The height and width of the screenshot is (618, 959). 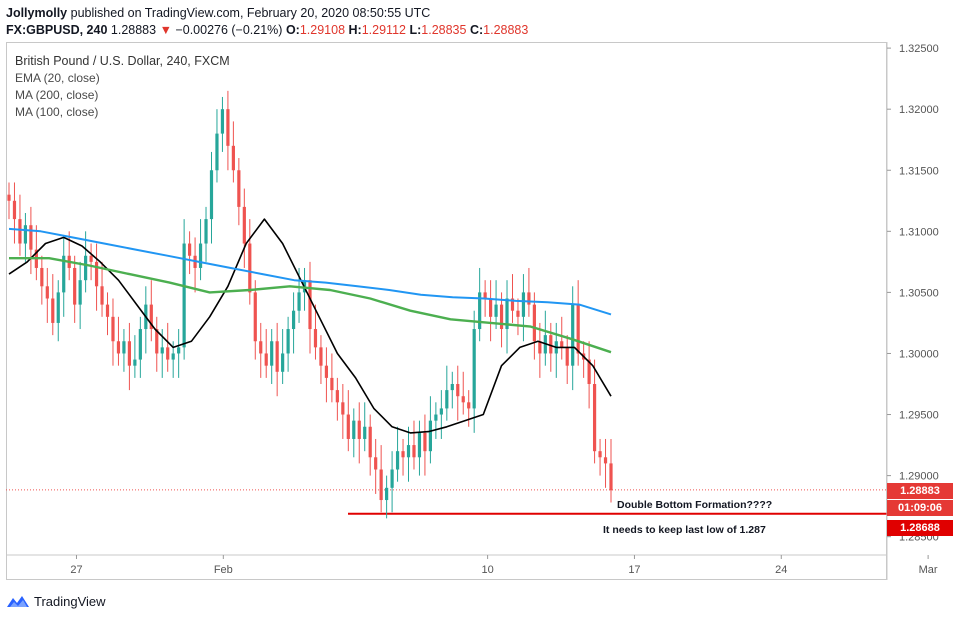 I want to click on open-value: 1.29108, so click(x=322, y=30).